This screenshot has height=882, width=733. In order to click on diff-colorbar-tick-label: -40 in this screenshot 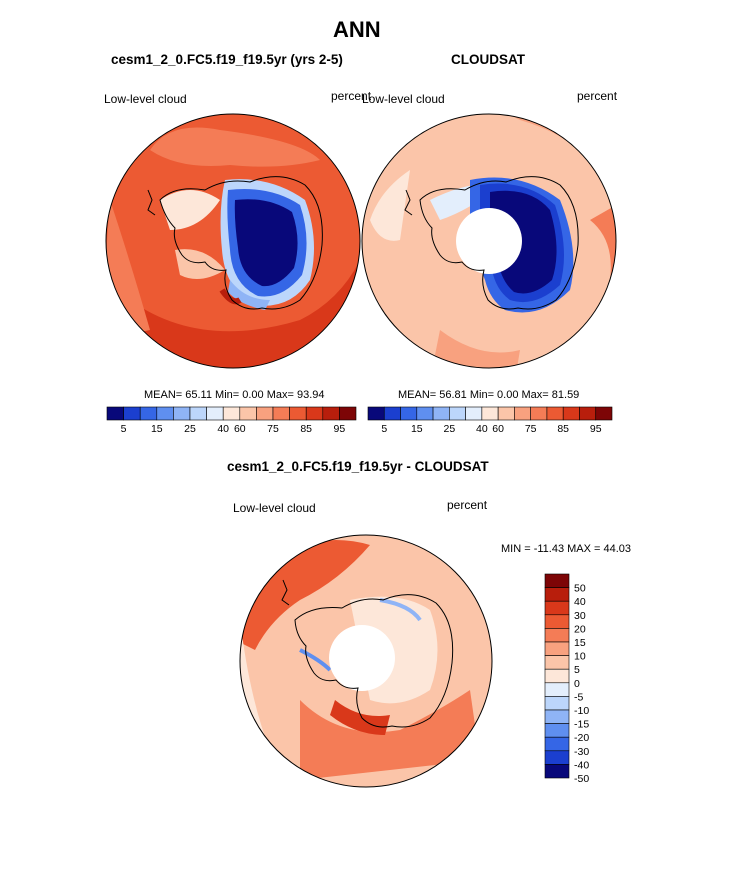, I will do `click(581, 765)`.